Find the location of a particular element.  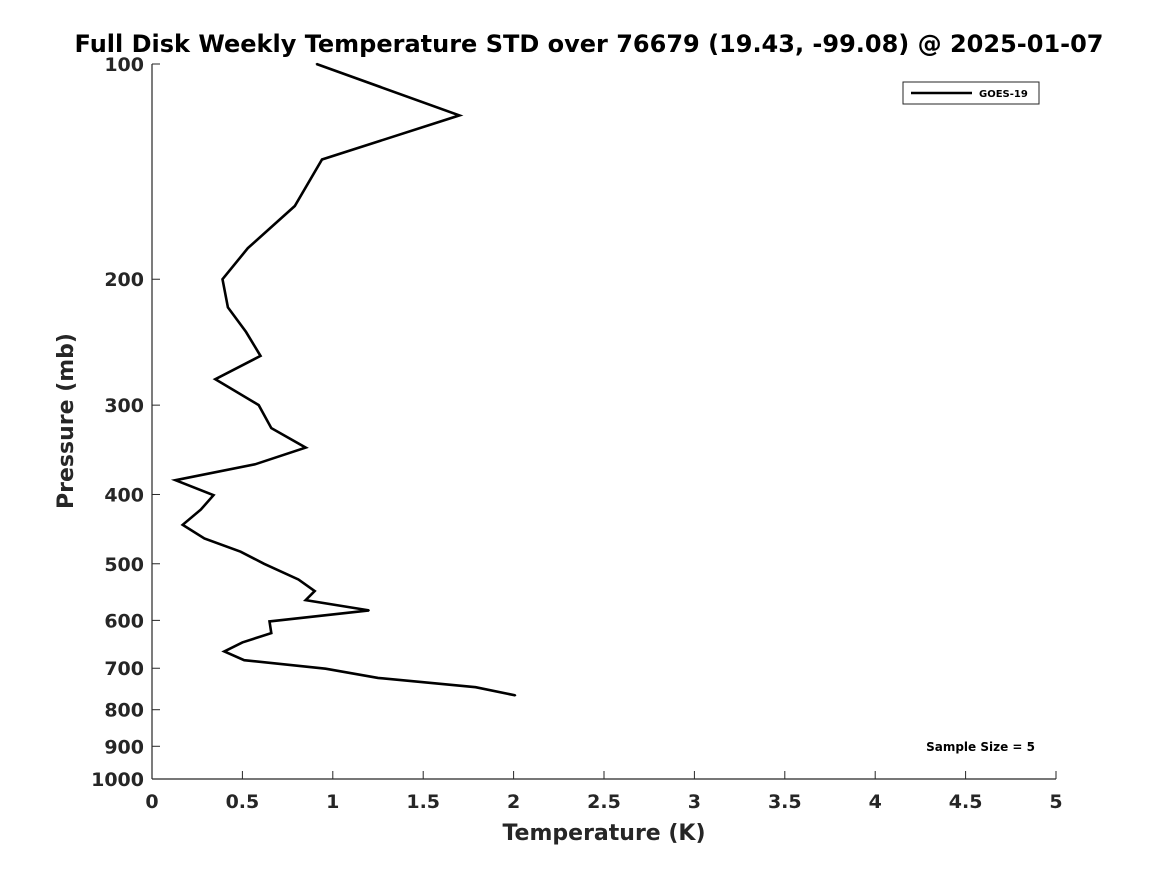

legend-label: GOES-19 is located at coordinates (1003, 94).